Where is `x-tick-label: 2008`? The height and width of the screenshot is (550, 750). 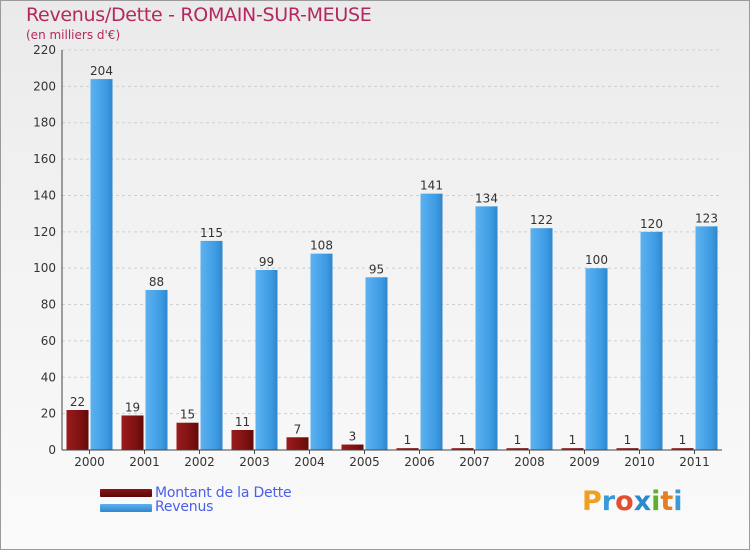 x-tick-label: 2008 is located at coordinates (529, 462).